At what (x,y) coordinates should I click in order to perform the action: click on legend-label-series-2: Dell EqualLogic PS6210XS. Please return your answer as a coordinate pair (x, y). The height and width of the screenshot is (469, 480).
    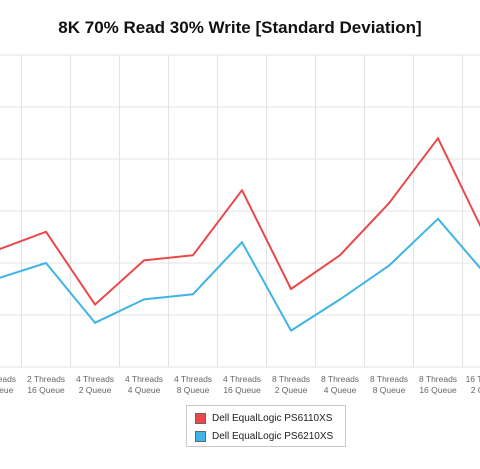
    Looking at the image, I should click on (273, 436).